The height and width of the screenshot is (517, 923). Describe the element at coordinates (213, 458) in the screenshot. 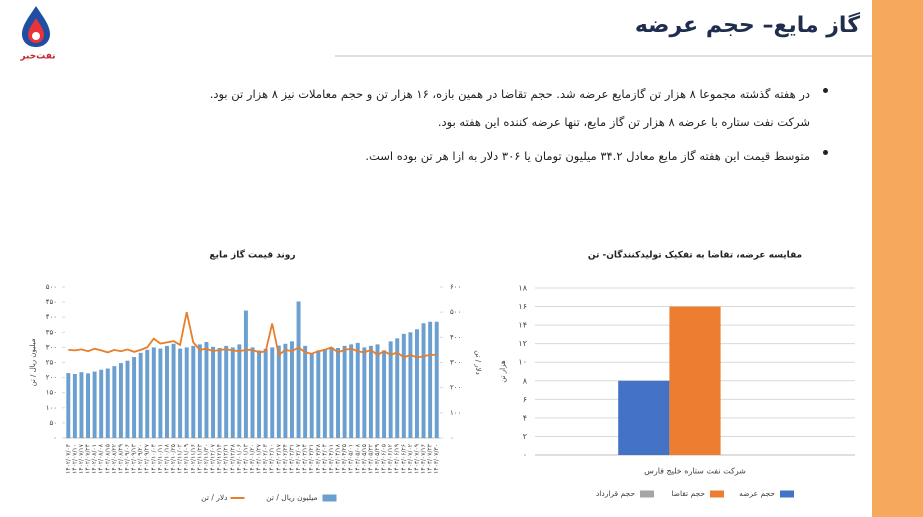

I see `x-tick-label: ۱۴۰۲/۱۲/۰۷` at that location.